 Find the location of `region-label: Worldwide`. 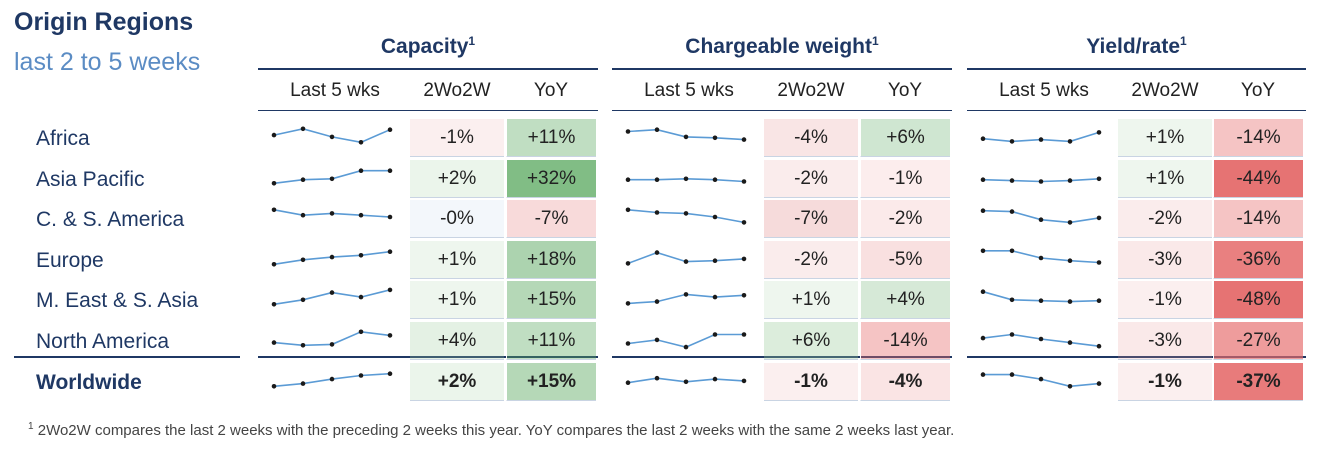

region-label: Worldwide is located at coordinates (89, 382).